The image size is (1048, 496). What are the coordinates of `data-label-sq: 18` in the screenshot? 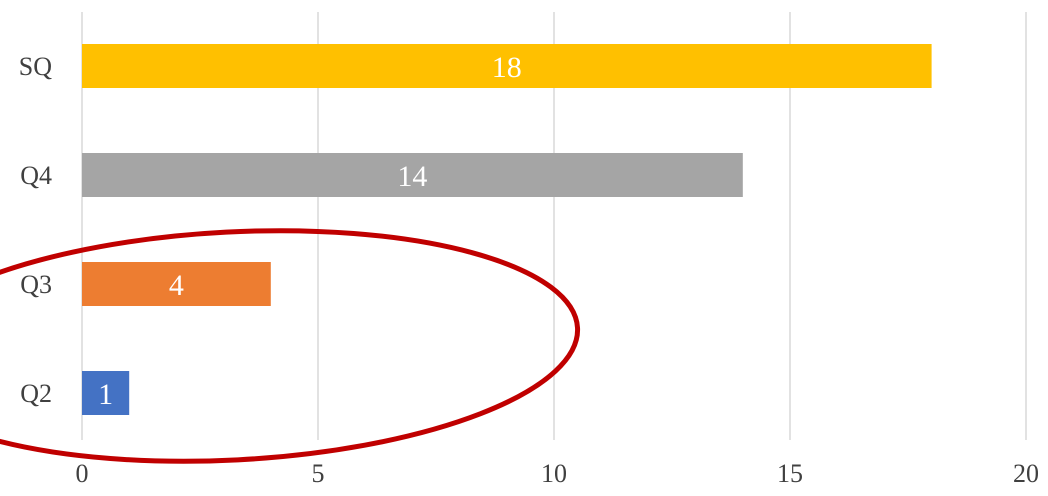 It's located at (507, 67).